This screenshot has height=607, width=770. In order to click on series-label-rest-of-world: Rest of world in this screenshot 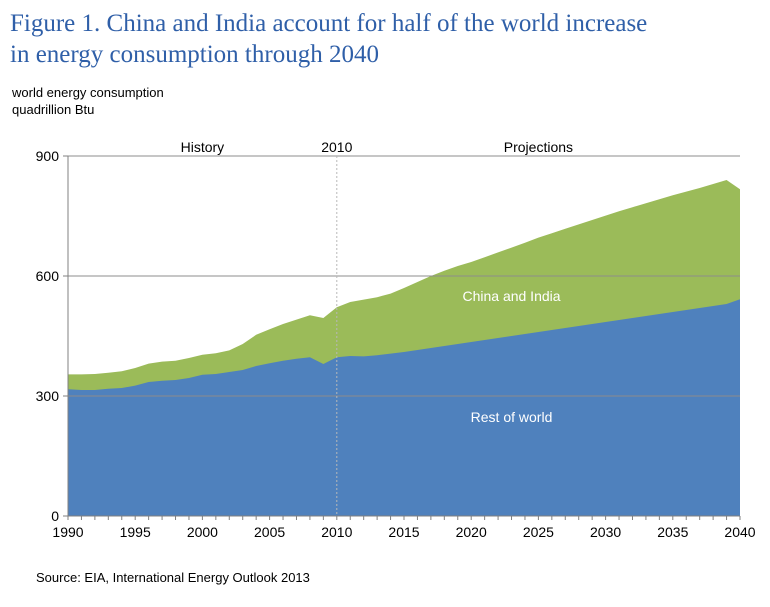, I will do `click(512, 417)`.